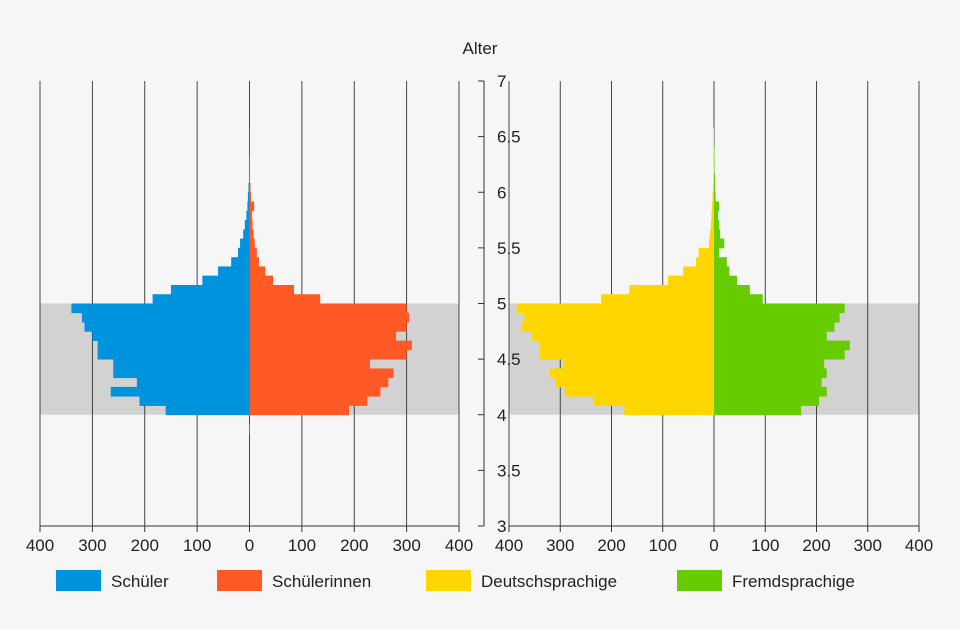  I want to click on y-tick-label: 5, so click(501, 304).